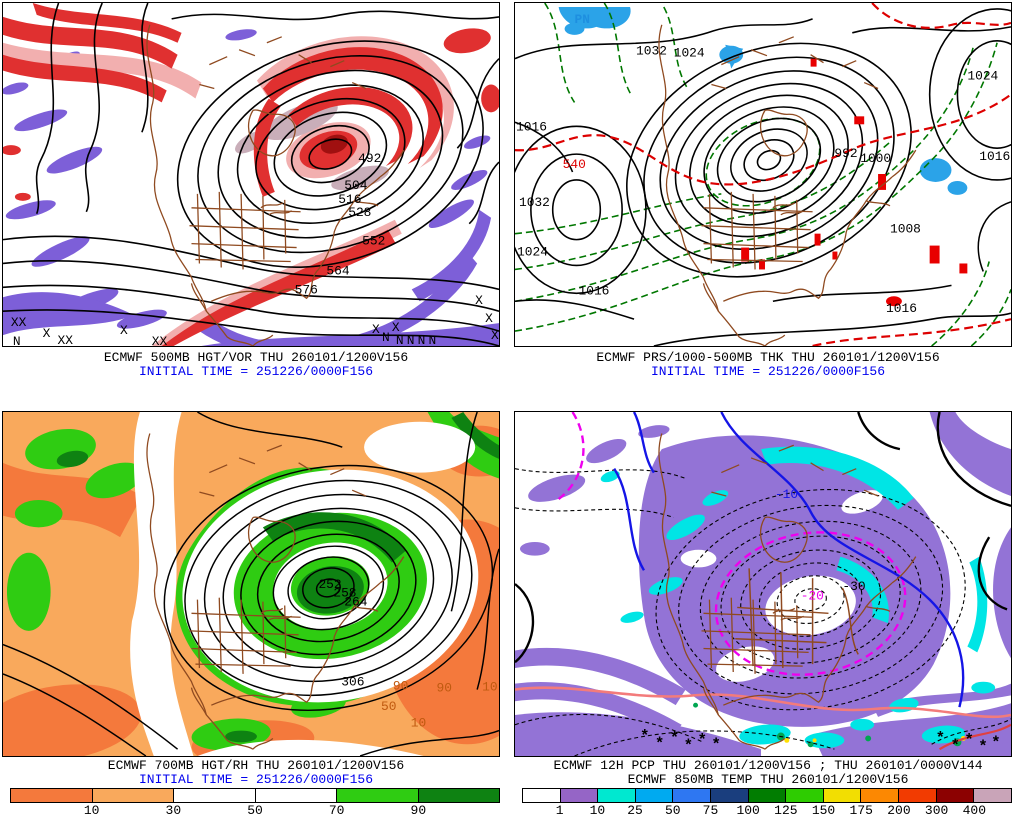 The height and width of the screenshot is (819, 1024). What do you see at coordinates (359, 212) in the screenshot?
I see `svg-text: 528` at bounding box center [359, 212].